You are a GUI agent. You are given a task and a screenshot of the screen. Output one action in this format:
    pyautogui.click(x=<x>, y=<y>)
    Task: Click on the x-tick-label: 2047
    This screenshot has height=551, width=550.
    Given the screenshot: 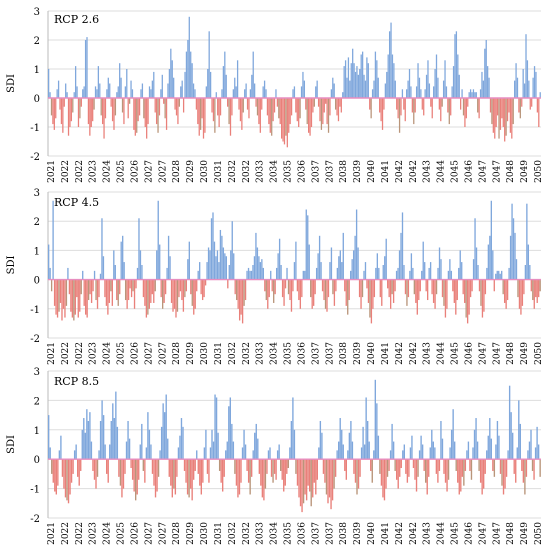 What is the action you would take?
    pyautogui.click(x=483, y=533)
    